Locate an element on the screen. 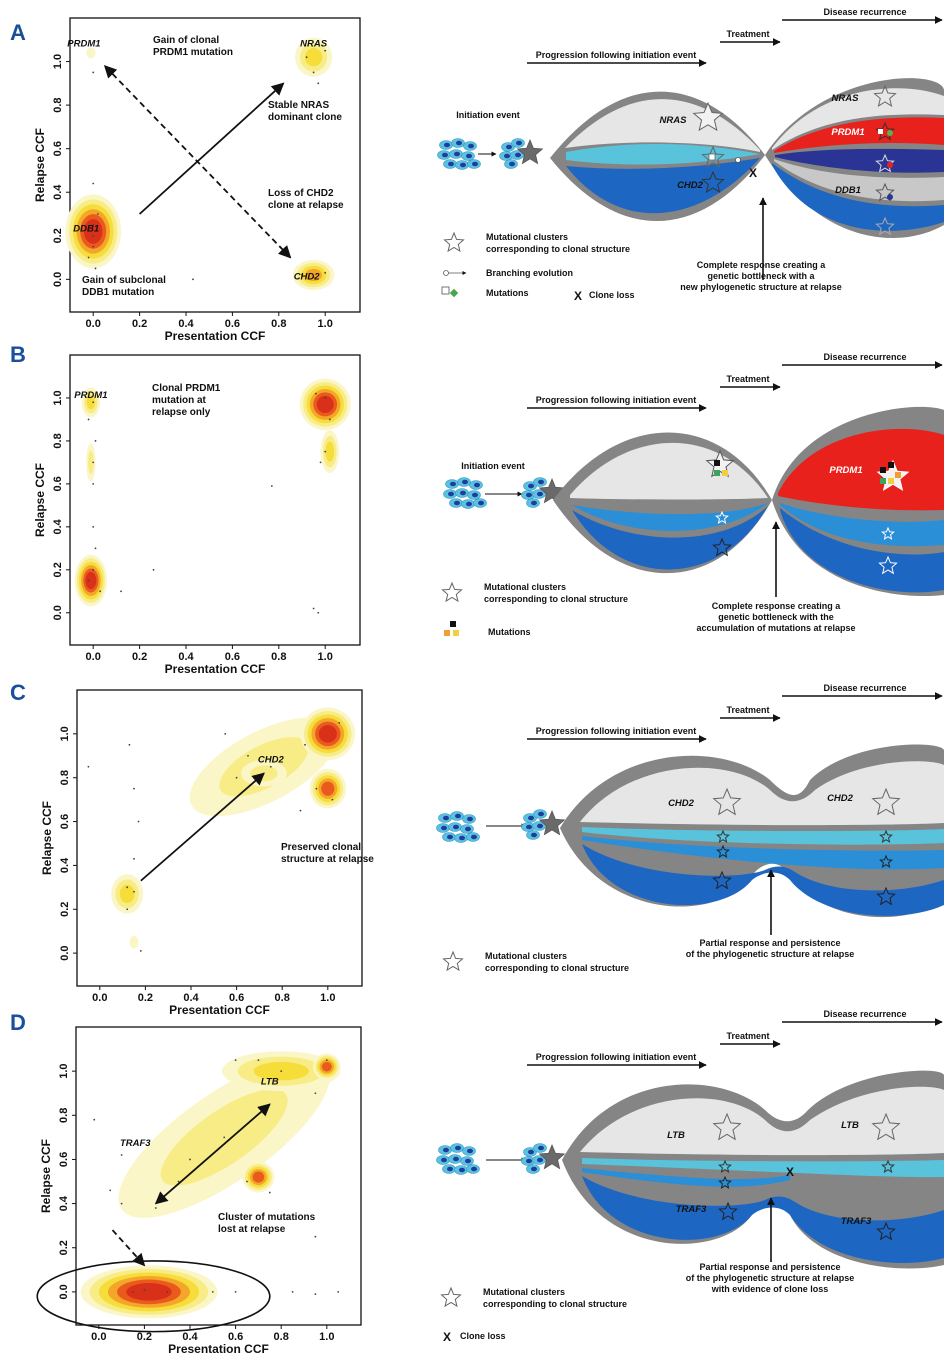  clone-blue is located at coordinates (763, 880).